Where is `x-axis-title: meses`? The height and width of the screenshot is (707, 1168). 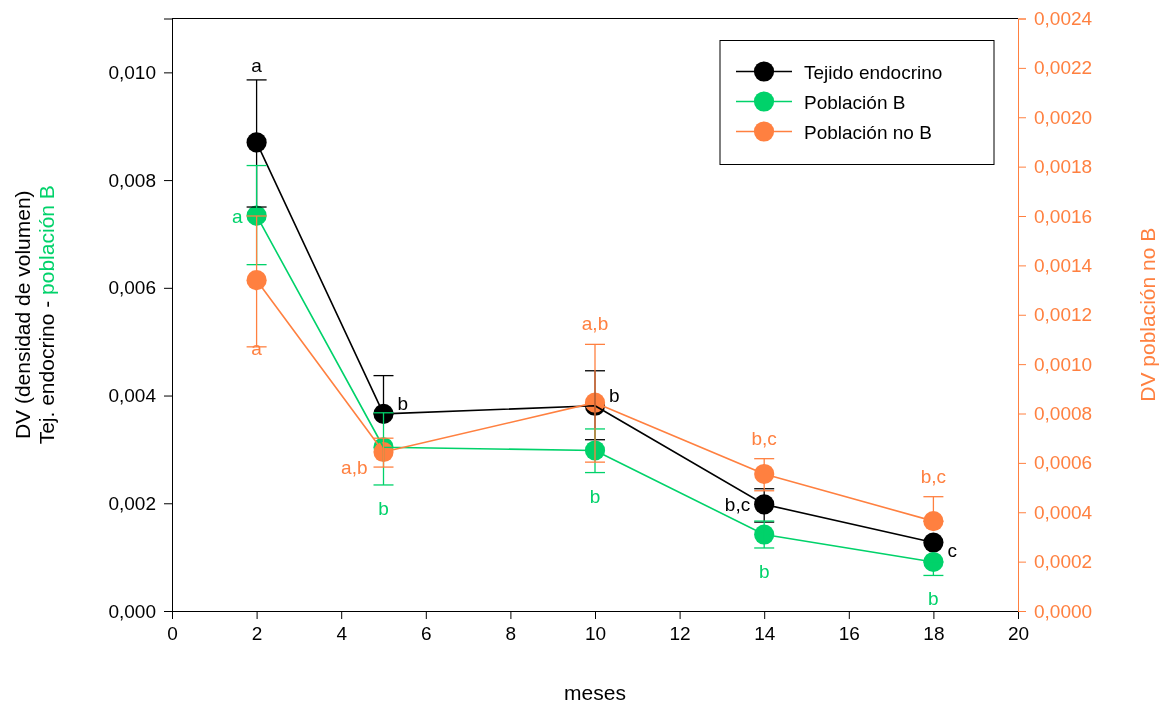 x-axis-title: meses is located at coordinates (595, 692).